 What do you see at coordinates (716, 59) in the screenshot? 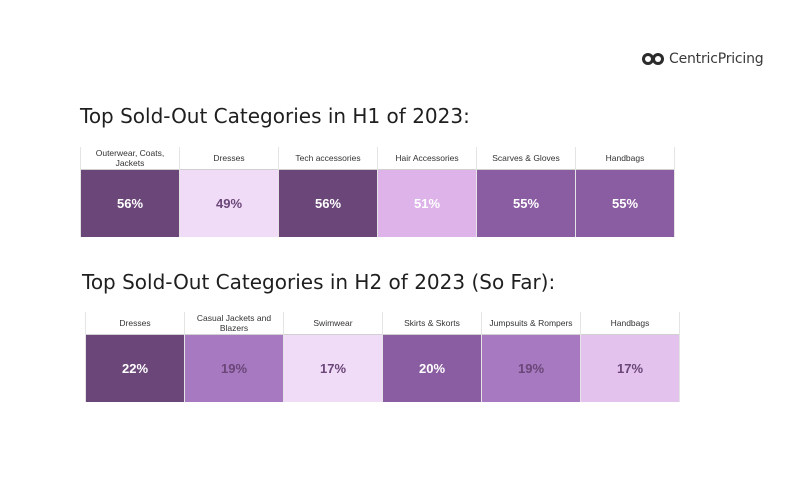
I see `brand-wordmark: CentricPricing` at bounding box center [716, 59].